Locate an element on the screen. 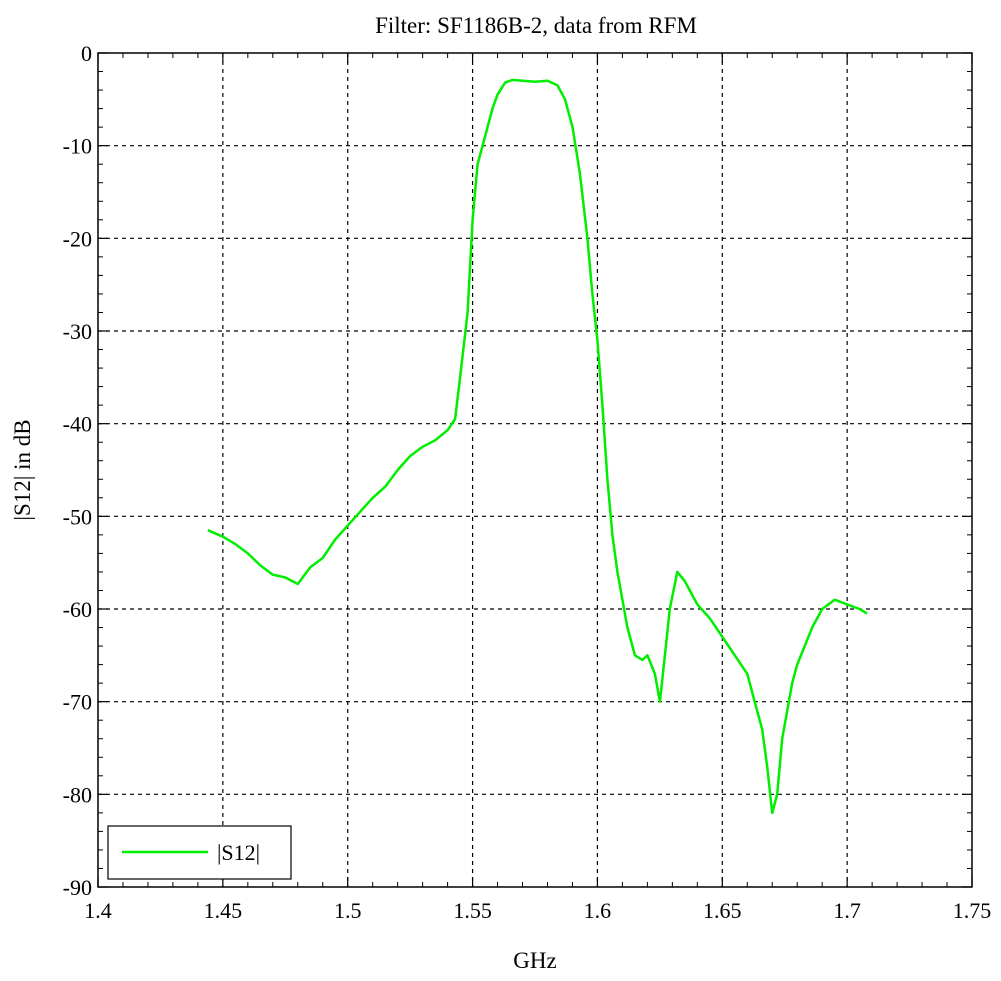  chart-title: Filter: SF1186B-2, data from RFM is located at coordinates (536, 25).